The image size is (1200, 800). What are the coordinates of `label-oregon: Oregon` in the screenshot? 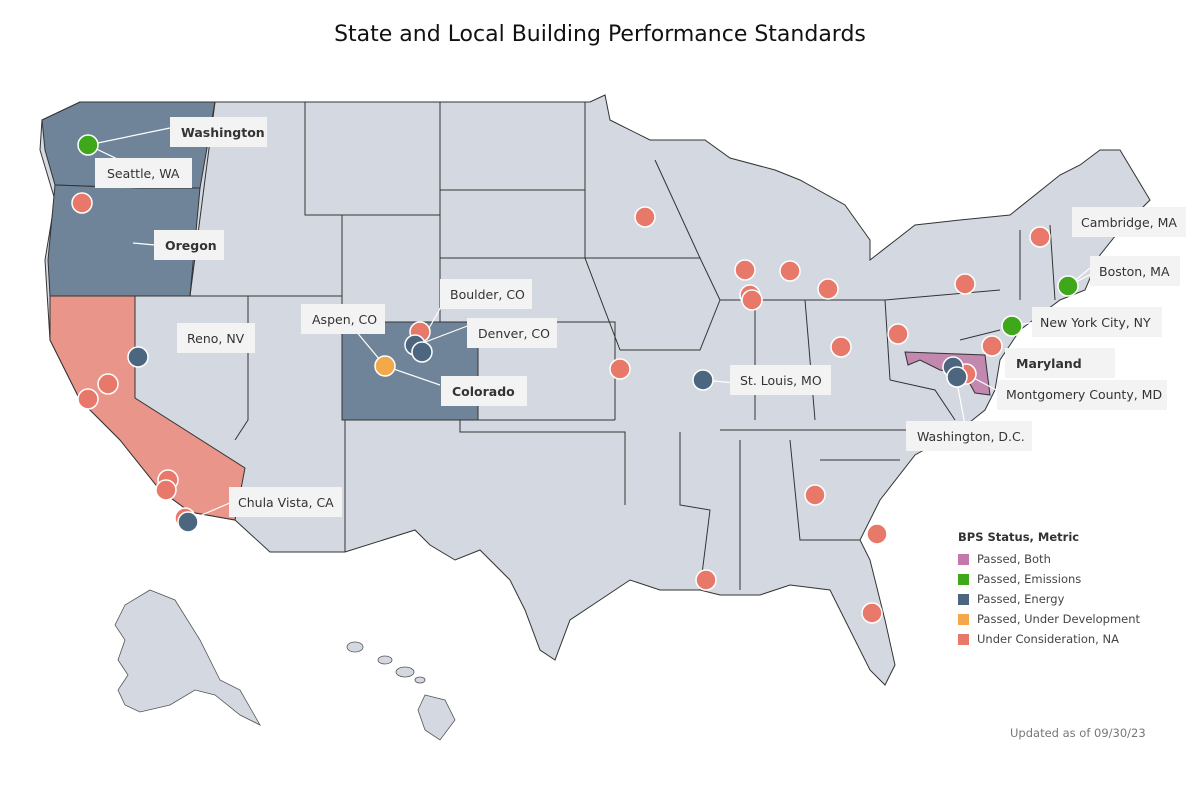 It's located at (189, 245).